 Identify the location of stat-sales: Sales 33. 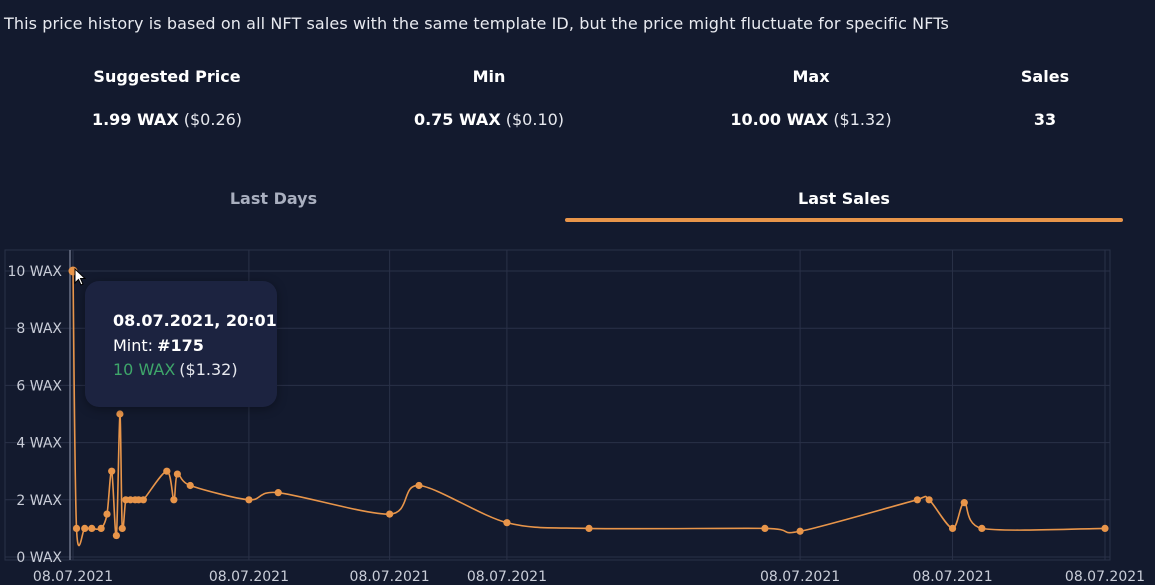
(1035, 95).